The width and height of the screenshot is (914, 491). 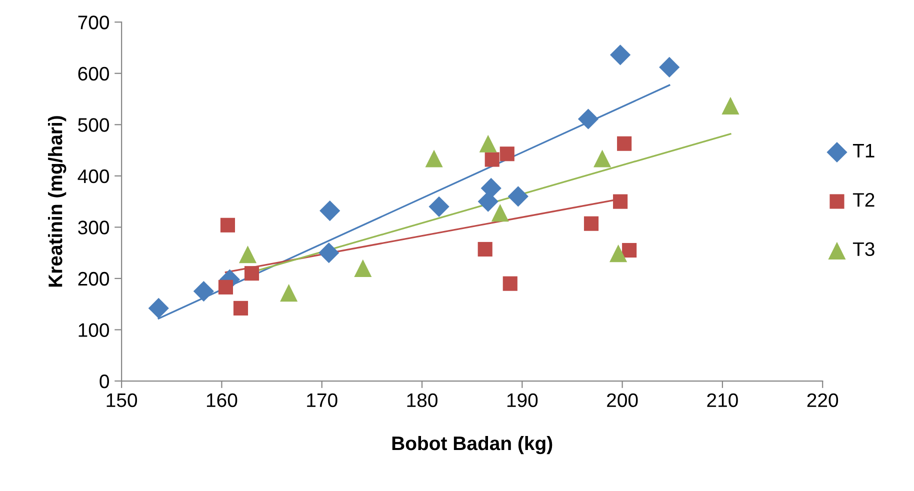 I want to click on y-axis-title: Kreatinin (mg/hari), so click(x=57, y=201).